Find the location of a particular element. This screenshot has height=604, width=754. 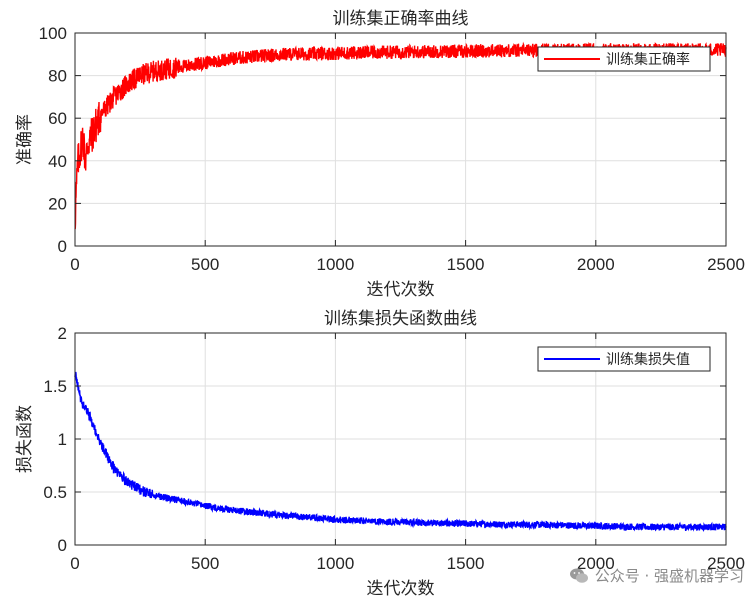

legend-label: 训练集损失值 is located at coordinates (648, 359).